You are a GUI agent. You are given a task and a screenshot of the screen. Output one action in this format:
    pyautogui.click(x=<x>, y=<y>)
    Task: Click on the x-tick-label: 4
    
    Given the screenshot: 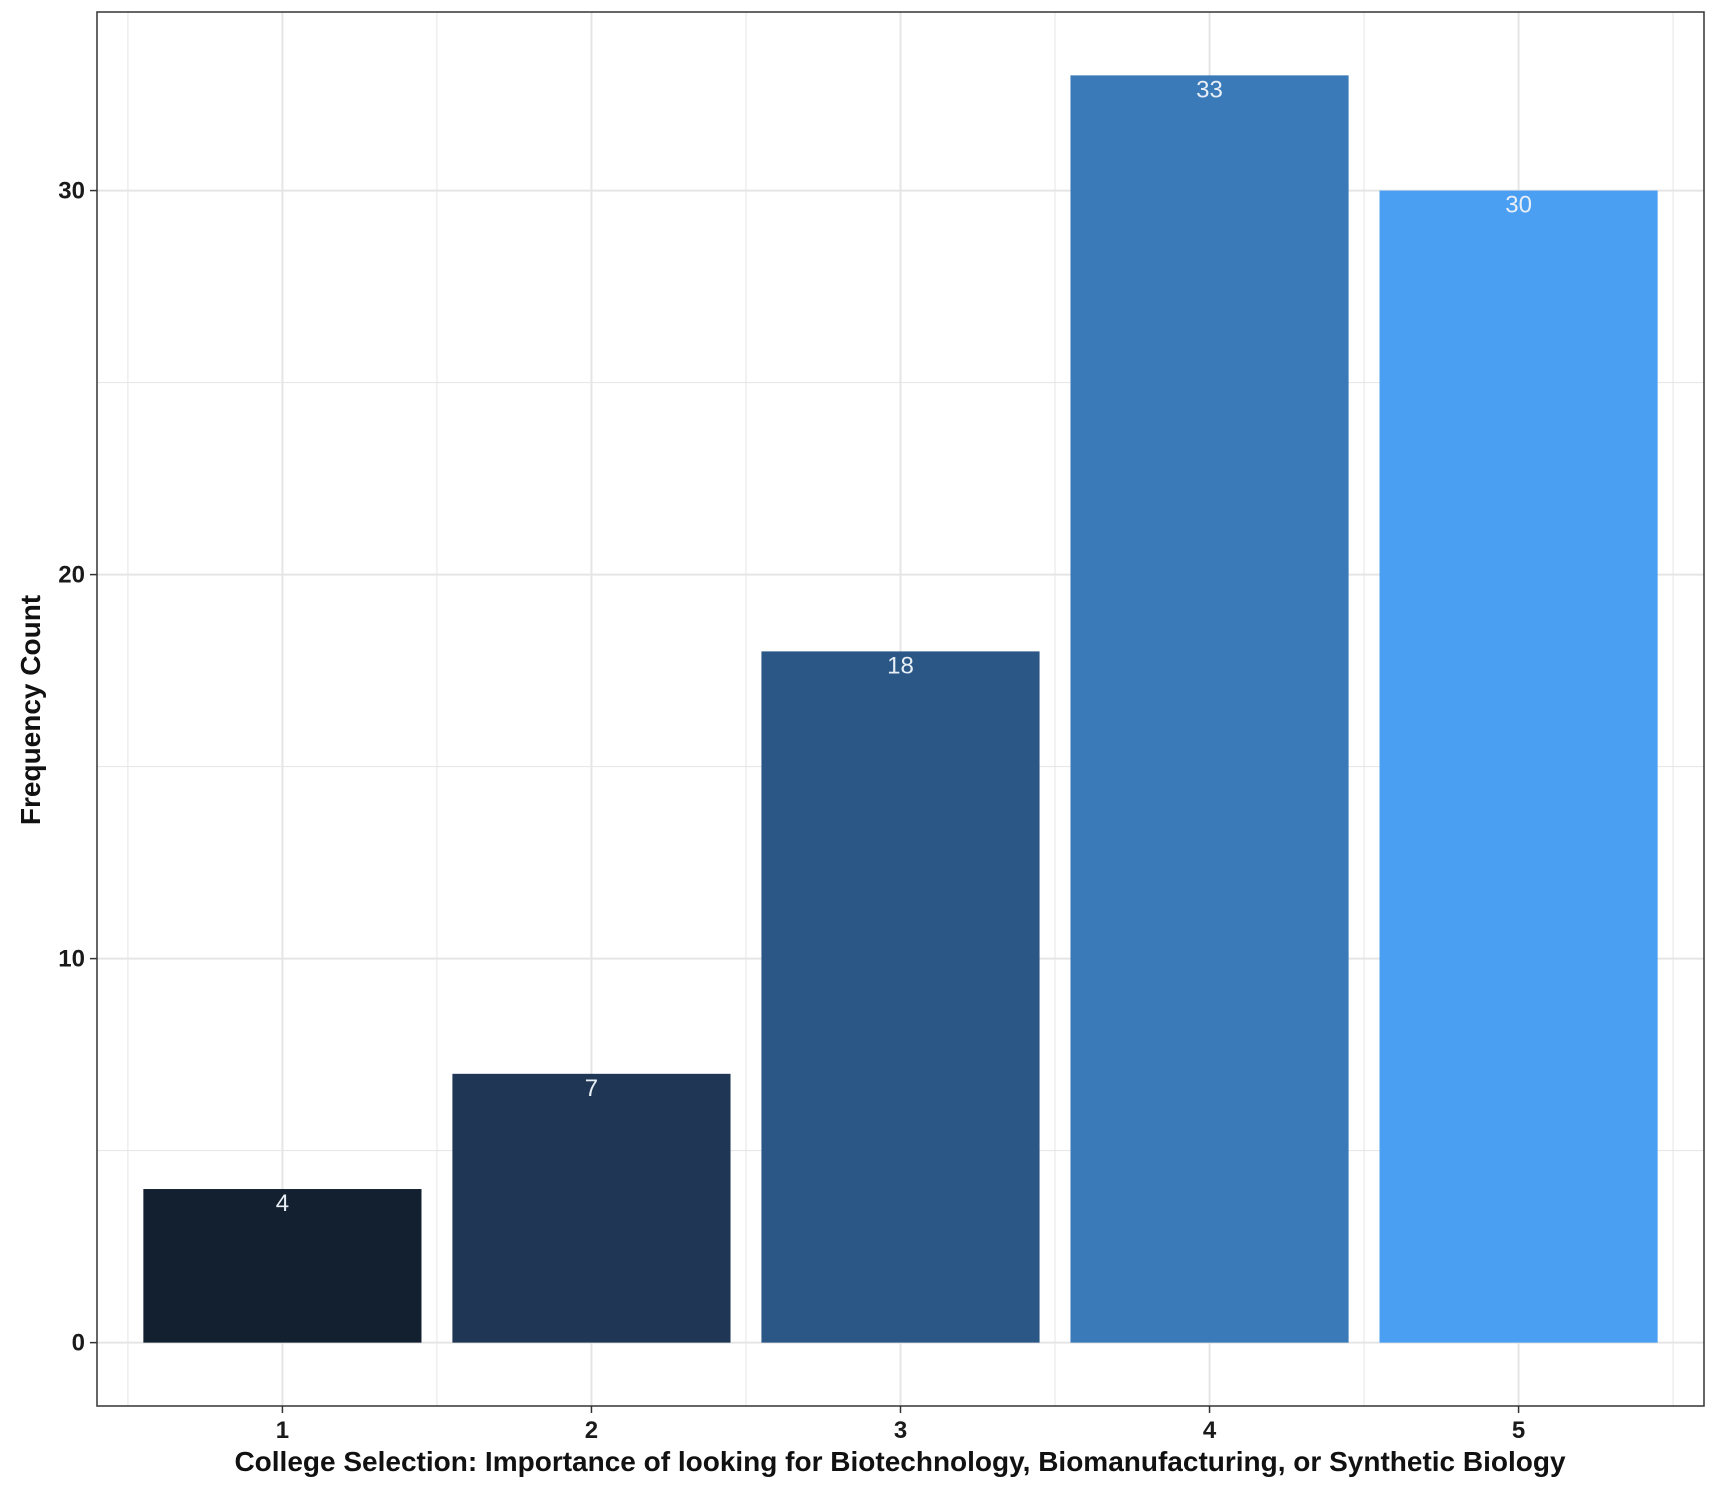 What is the action you would take?
    pyautogui.click(x=1210, y=1430)
    